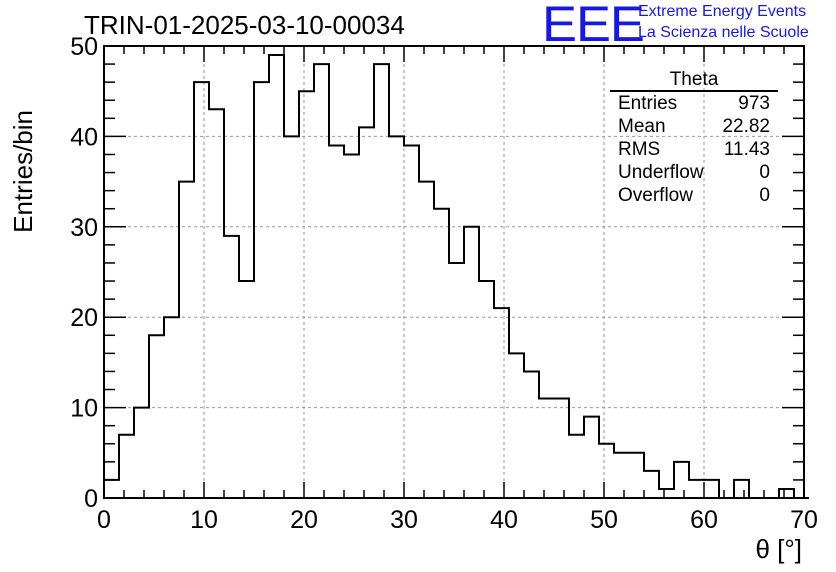 The width and height of the screenshot is (836, 572). What do you see at coordinates (722, 11) in the screenshot?
I see `logo-line-1: Extreme Energy Events` at bounding box center [722, 11].